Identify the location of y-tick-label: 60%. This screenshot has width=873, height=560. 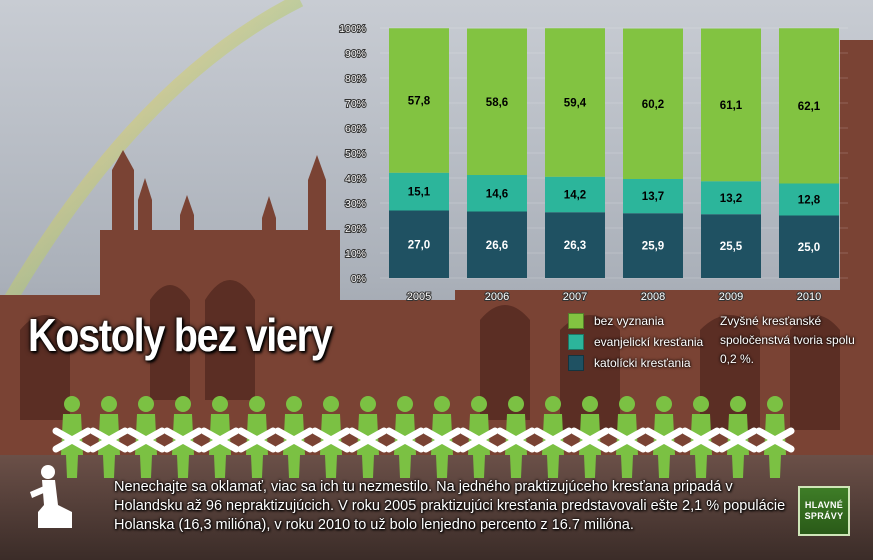
(355, 129).